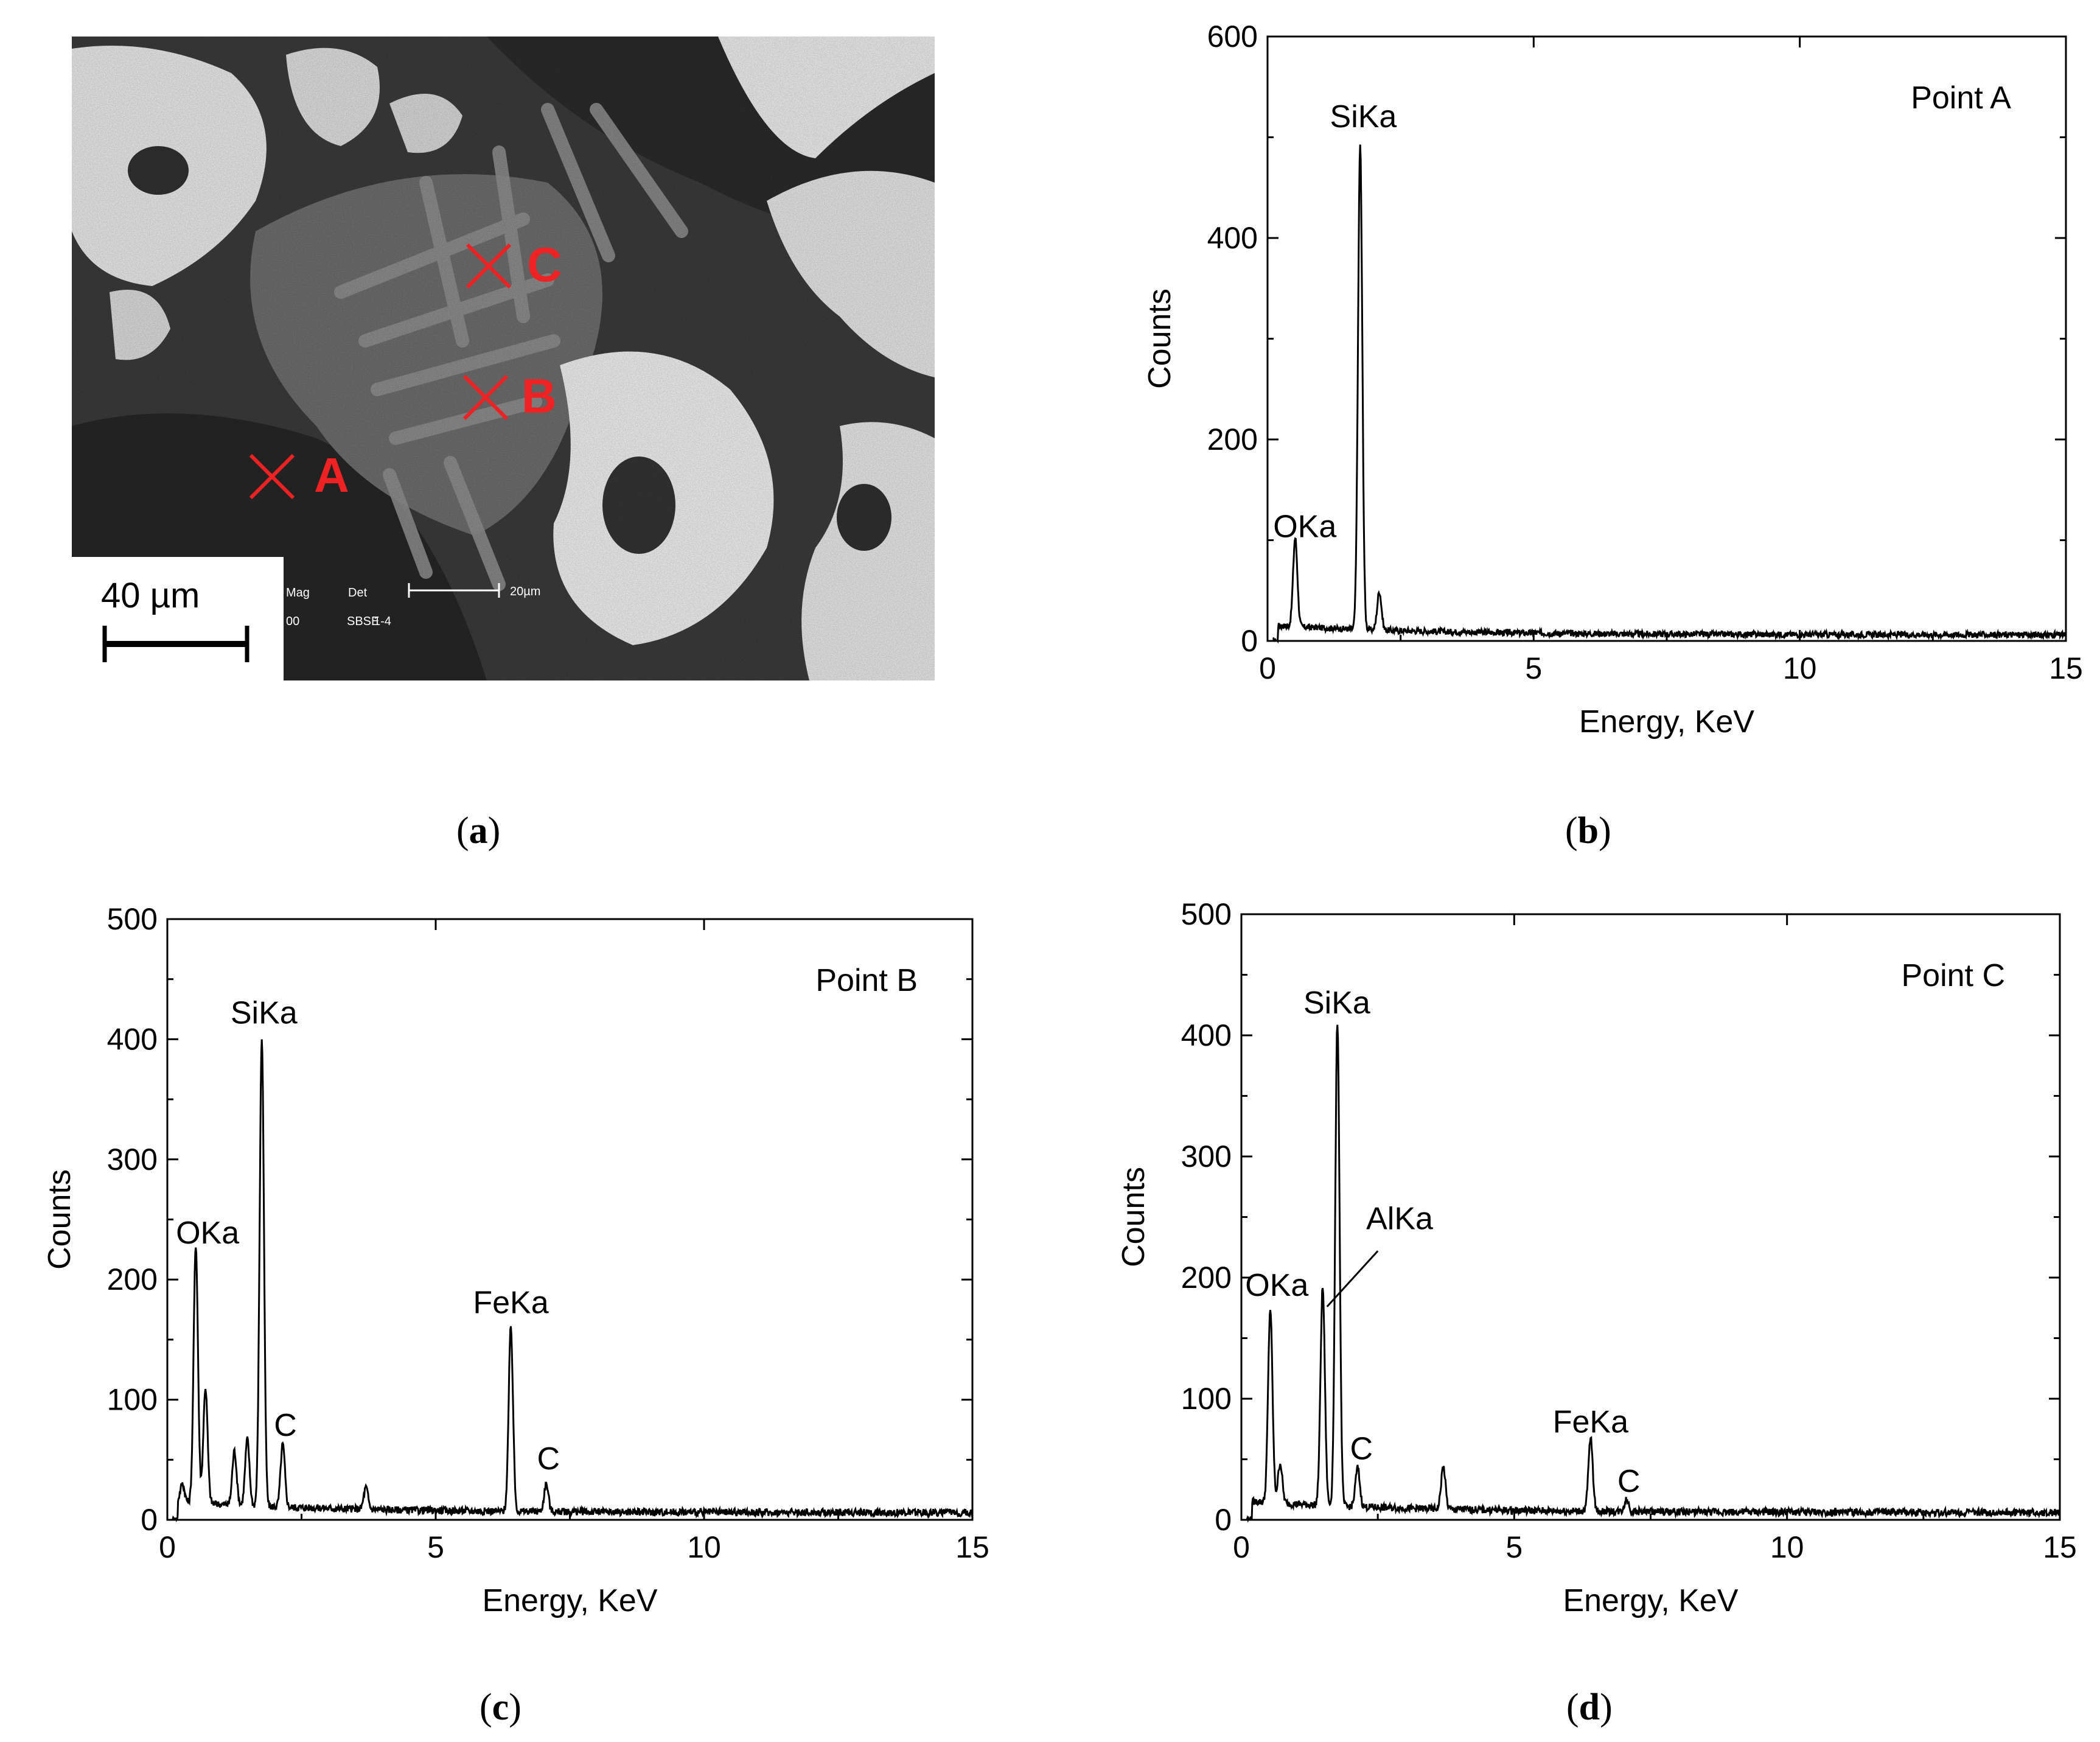 The width and height of the screenshot is (2100, 1742). I want to click on y-tick-label: 600, so click(1232, 36).